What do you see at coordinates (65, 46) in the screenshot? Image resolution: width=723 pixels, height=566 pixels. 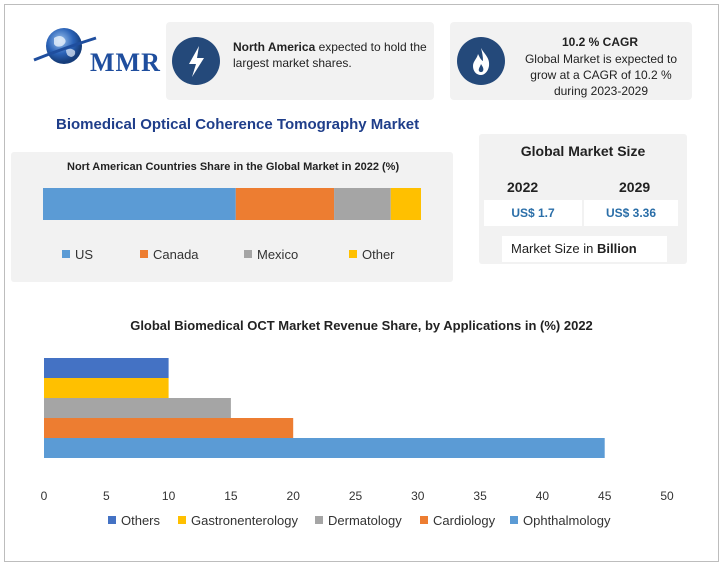 I see `globe-icon` at bounding box center [65, 46].